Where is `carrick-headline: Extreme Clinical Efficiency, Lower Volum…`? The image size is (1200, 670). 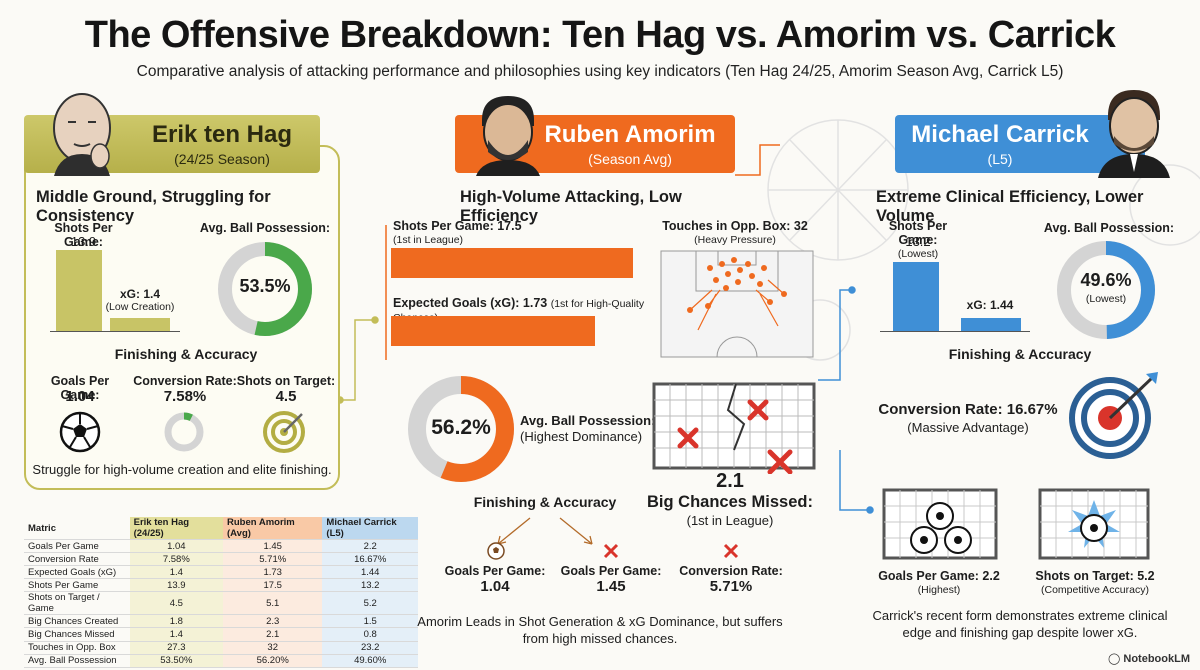 carrick-headline: Extreme Clinical Efficiency, Lower Volum… is located at coordinates (1010, 206).